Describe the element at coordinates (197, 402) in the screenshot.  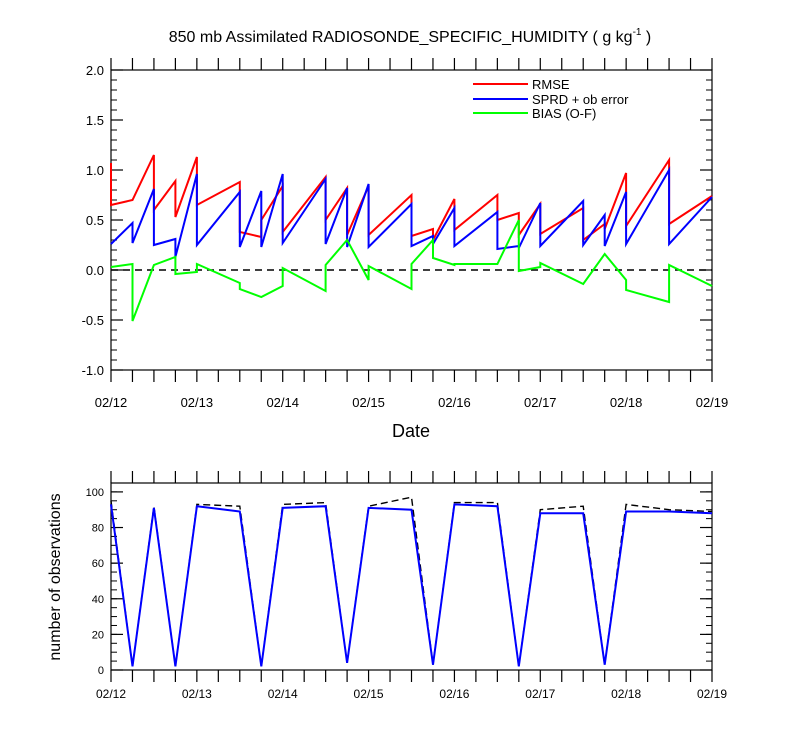
I see `x-tick-label: 02/13` at that location.